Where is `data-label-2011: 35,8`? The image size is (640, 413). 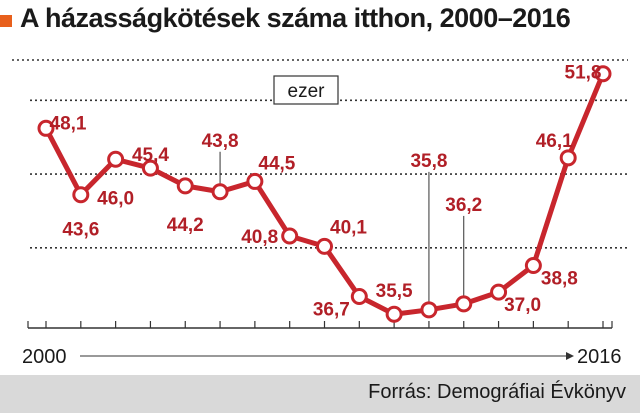
data-label-2011: 35,8 is located at coordinates (428, 161).